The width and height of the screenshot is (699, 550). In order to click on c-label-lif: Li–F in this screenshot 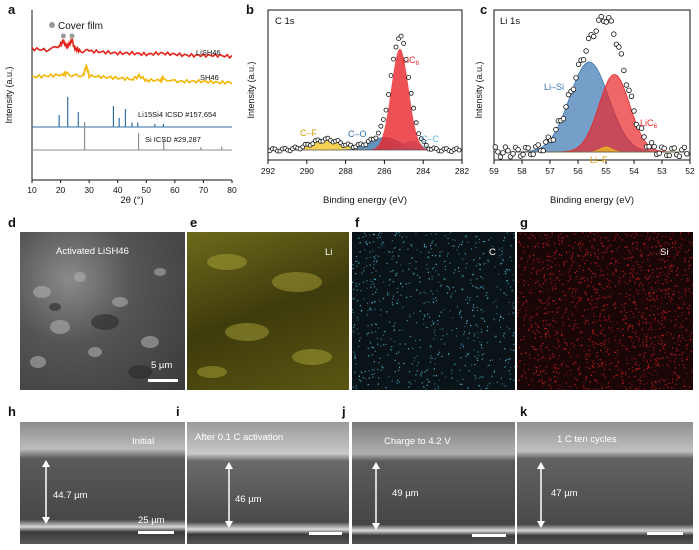, I will do `click(599, 160)`.